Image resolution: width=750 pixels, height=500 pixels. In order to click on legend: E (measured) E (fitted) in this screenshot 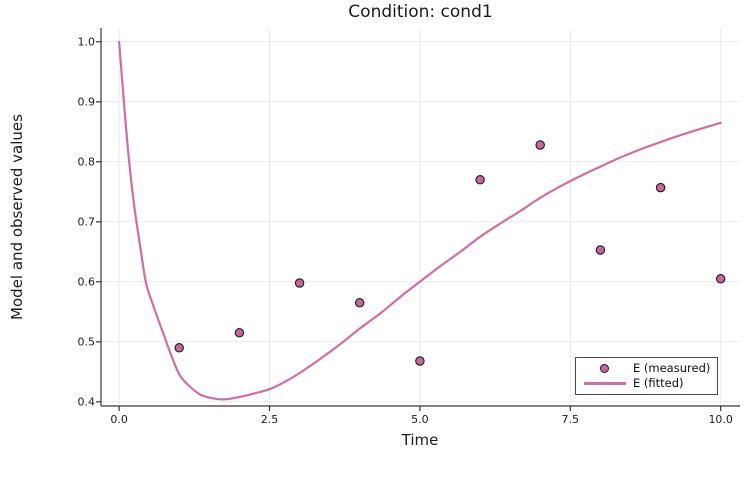, I will do `click(646, 376)`.